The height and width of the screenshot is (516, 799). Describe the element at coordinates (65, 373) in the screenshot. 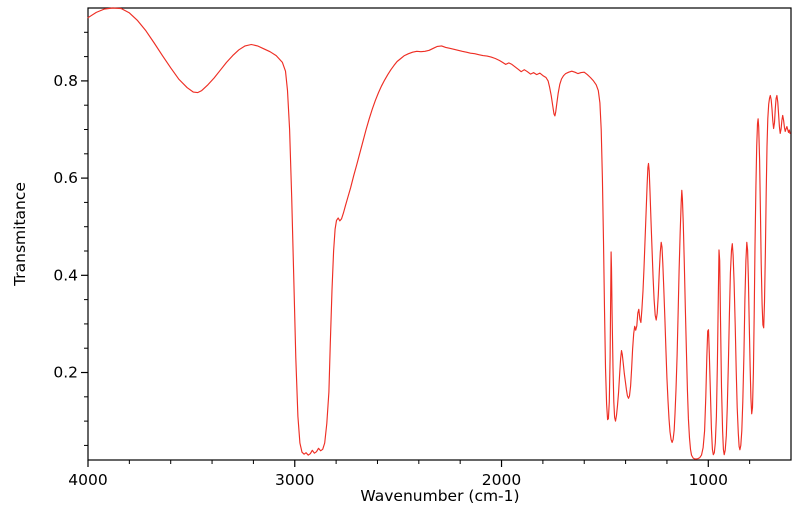

I see `y-tick-label: 0.2` at that location.